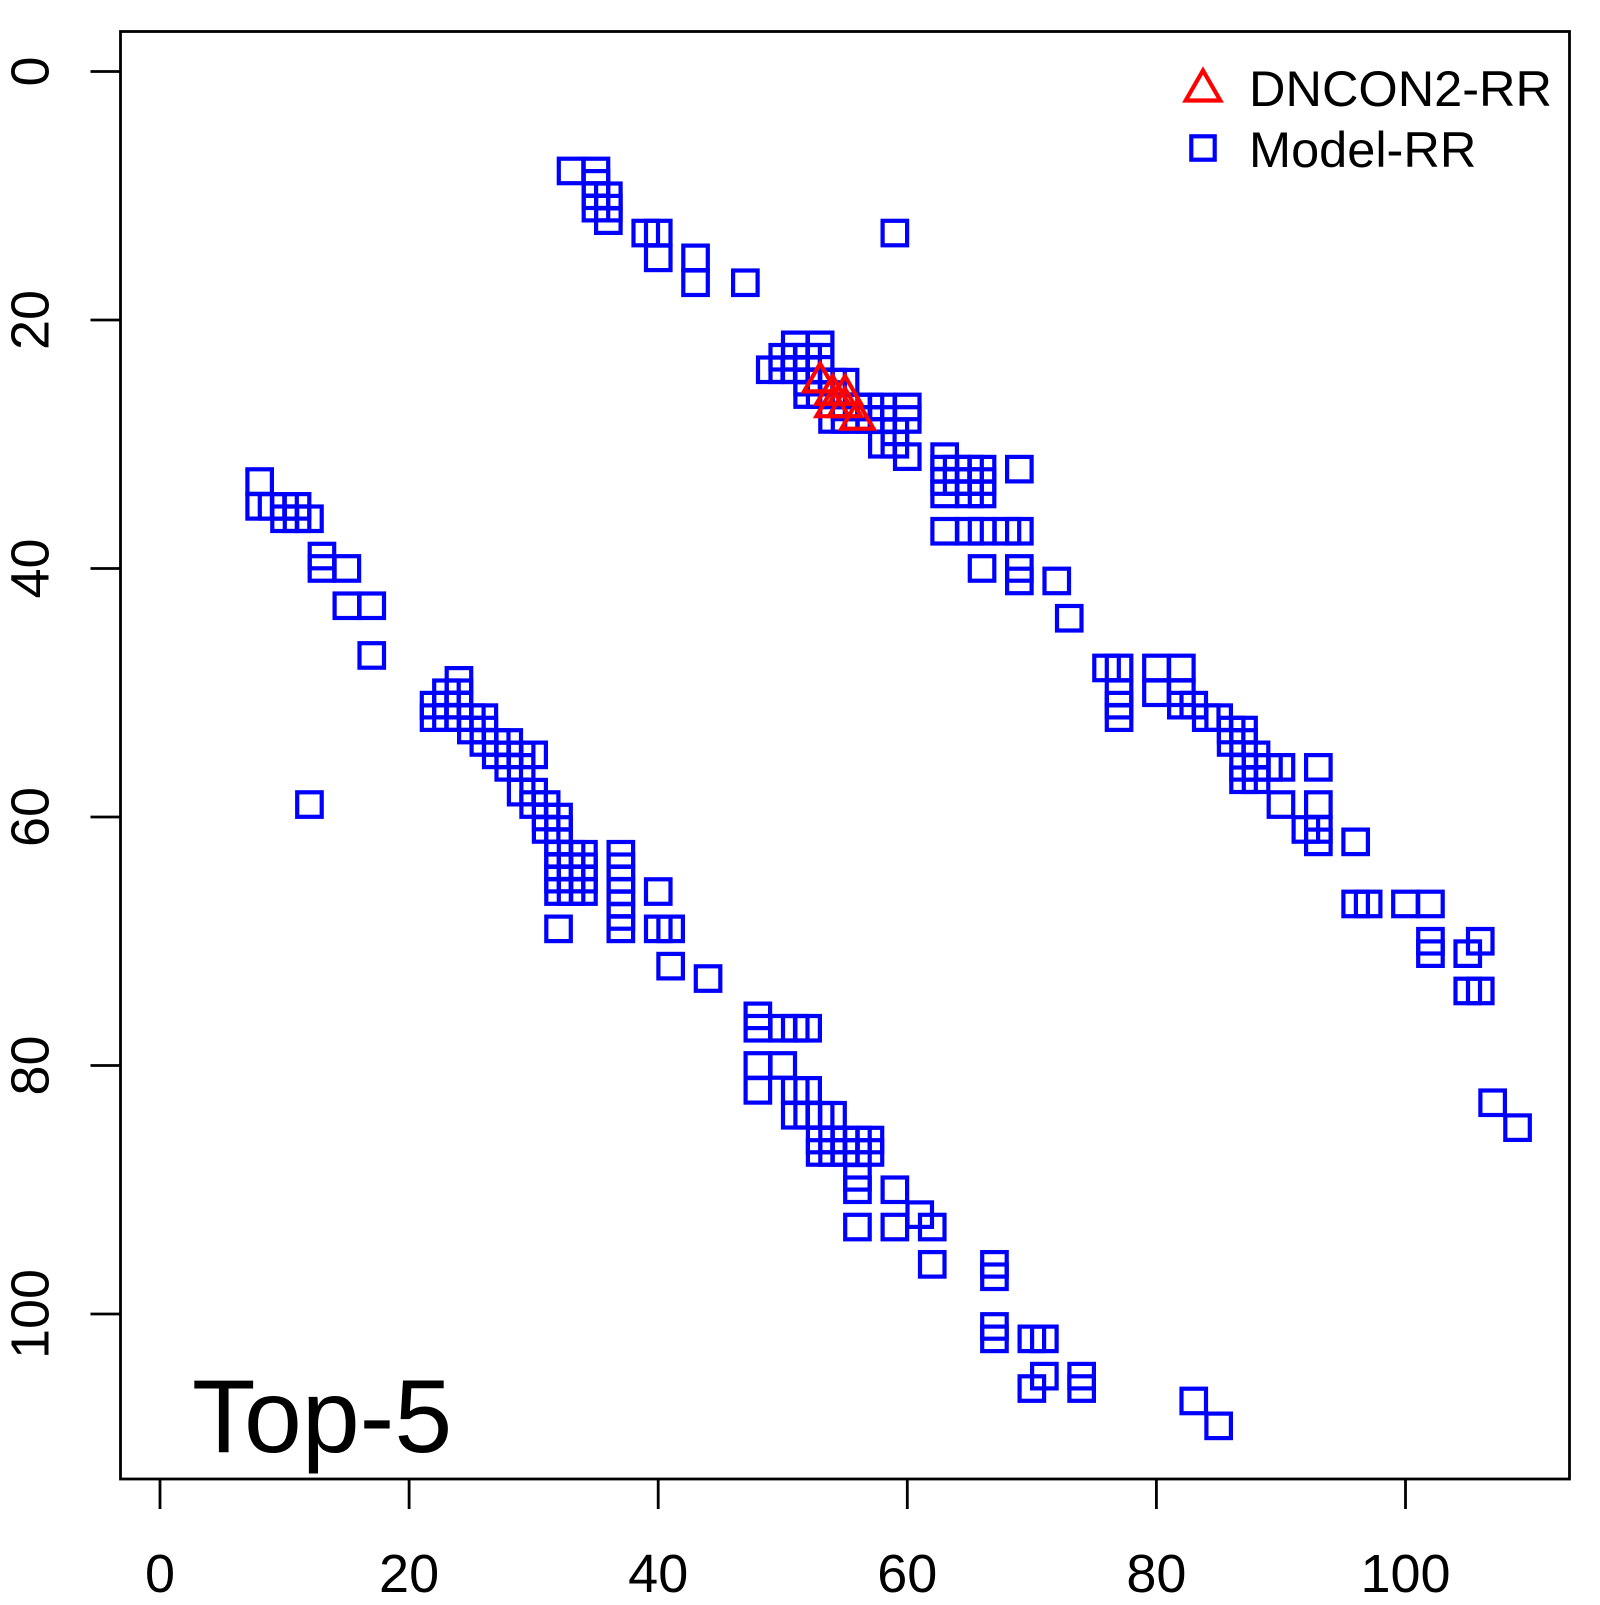 This screenshot has height=1605, width=1600. I want to click on svg-text: Model-RR, so click(1362, 149).